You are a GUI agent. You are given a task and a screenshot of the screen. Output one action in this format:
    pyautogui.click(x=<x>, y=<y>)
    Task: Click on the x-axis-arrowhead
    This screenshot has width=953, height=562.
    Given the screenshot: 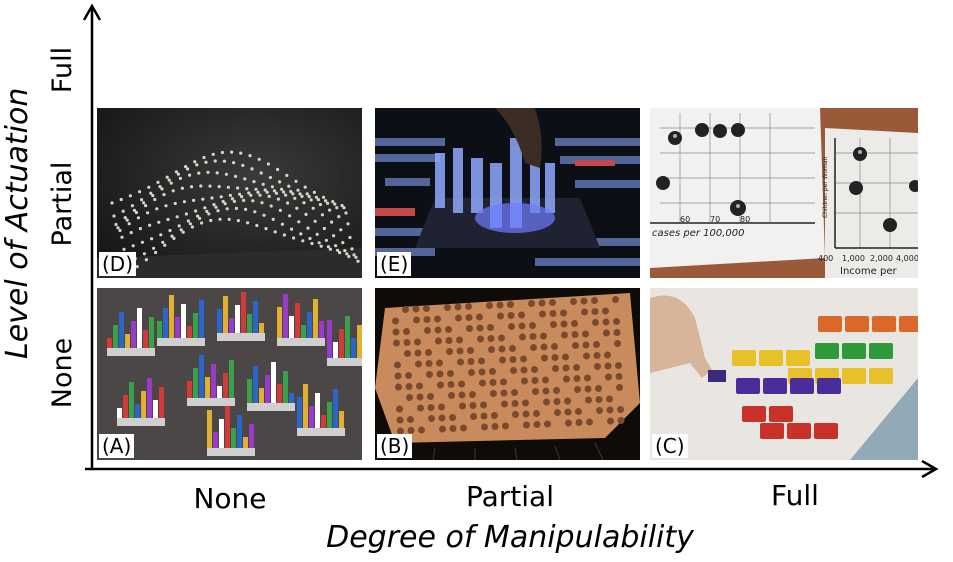 What is the action you would take?
    pyautogui.click(x=930, y=469)
    